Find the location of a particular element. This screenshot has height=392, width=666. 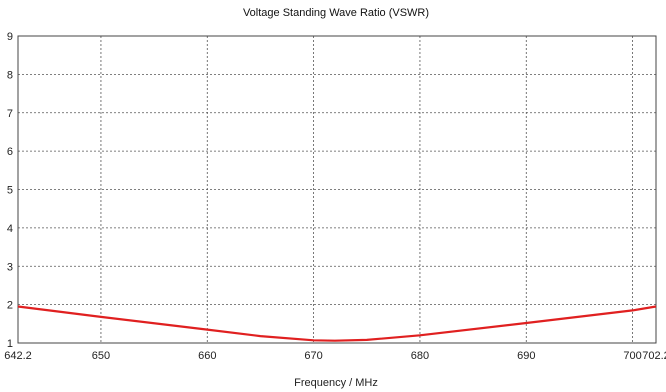

x-tick-label: 690 is located at coordinates (526, 356).